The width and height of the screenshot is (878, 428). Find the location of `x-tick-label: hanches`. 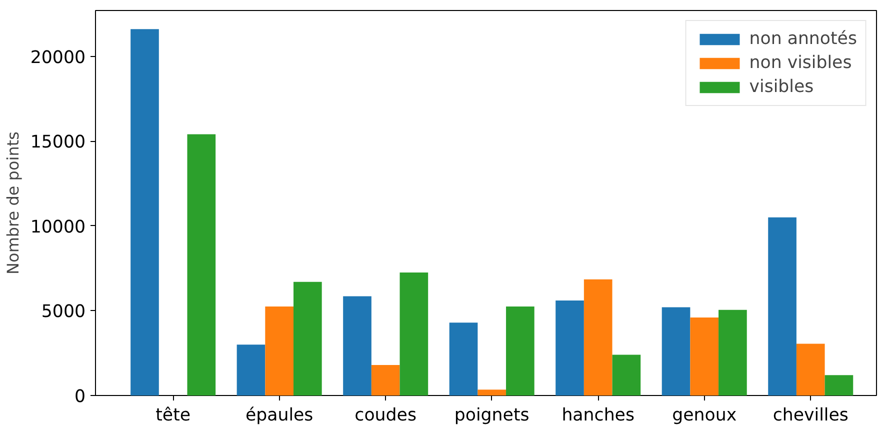

x-tick-label: hanches is located at coordinates (598, 416).